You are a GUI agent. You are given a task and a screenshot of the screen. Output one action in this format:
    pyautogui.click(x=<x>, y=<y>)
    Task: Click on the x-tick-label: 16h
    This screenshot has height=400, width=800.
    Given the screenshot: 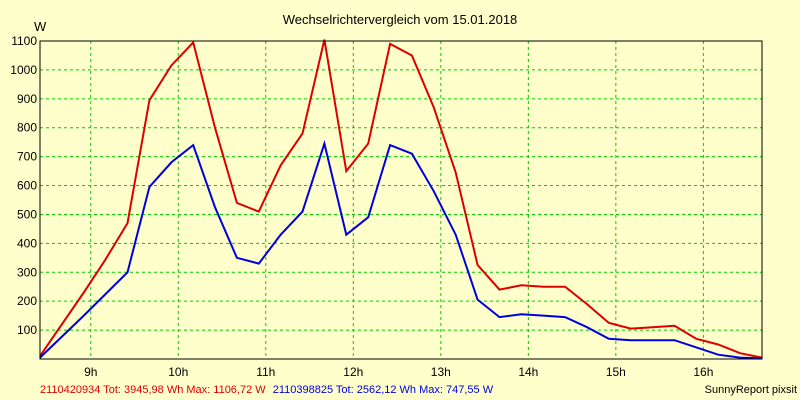 What is the action you would take?
    pyautogui.click(x=703, y=372)
    